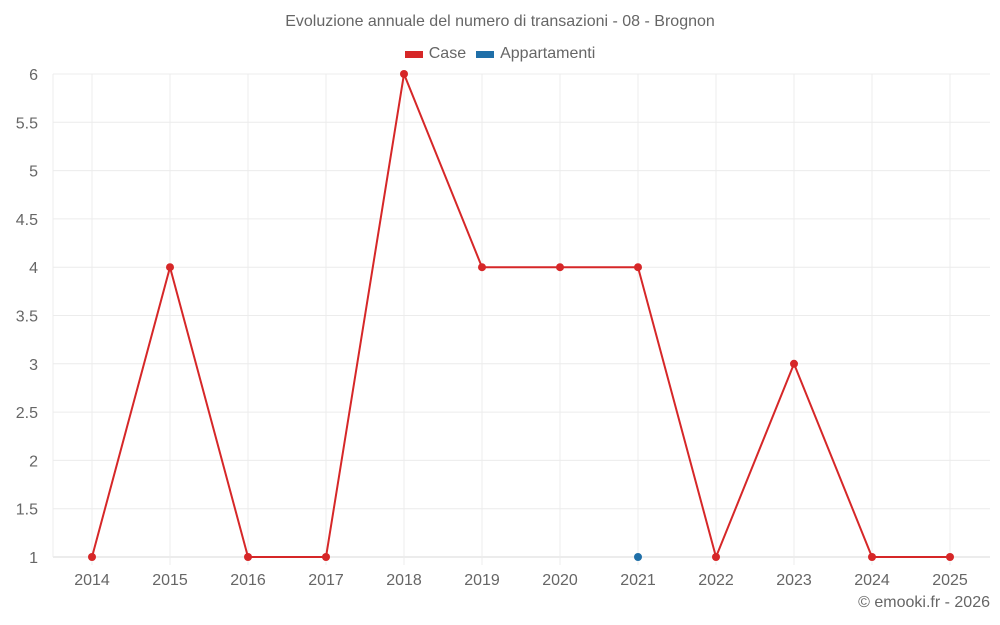 Image resolution: width=1000 pixels, height=625 pixels. I want to click on legend-item-appartamenti: Appartamenti, so click(535, 54).